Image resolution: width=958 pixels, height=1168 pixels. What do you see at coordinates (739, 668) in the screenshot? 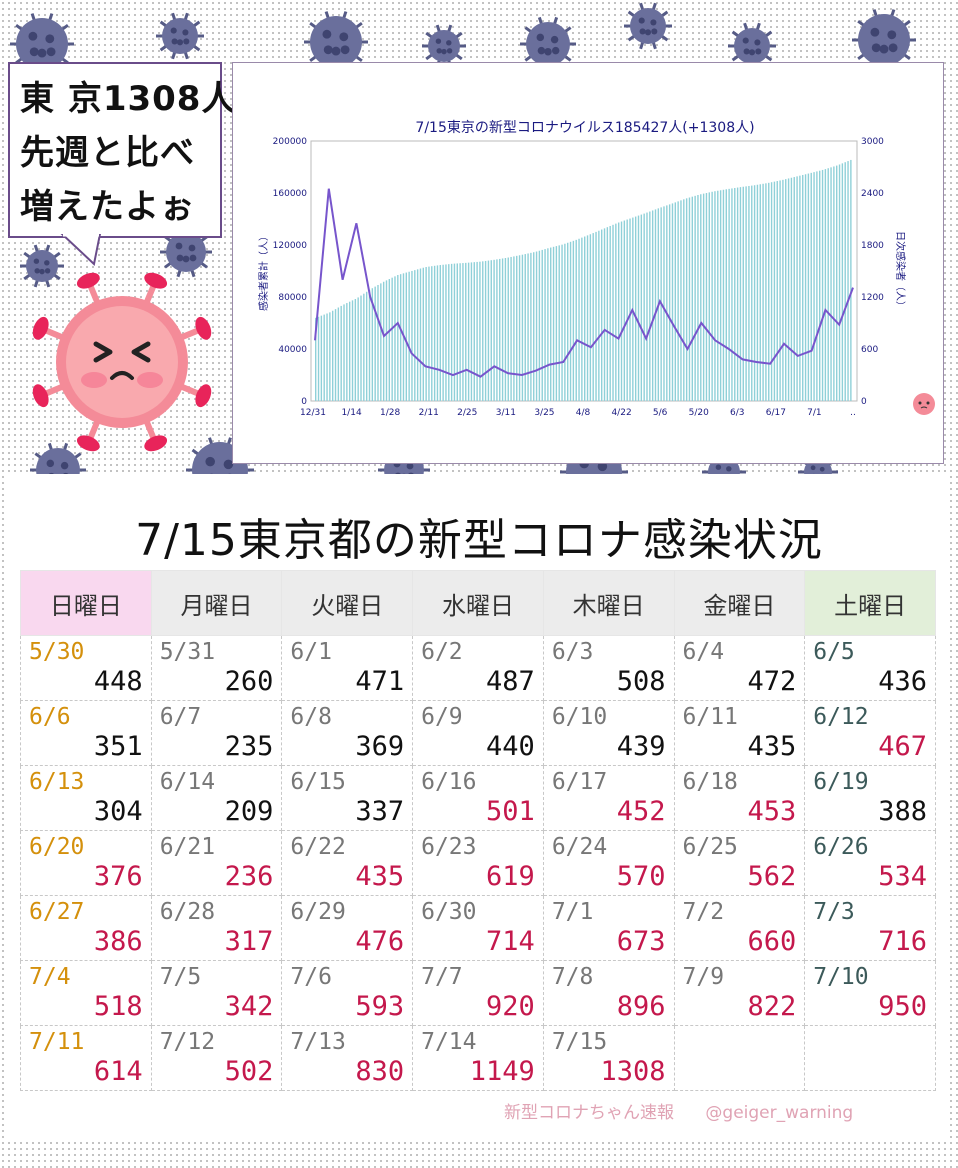
I see `day-cell: 6/4 472` at bounding box center [739, 668].